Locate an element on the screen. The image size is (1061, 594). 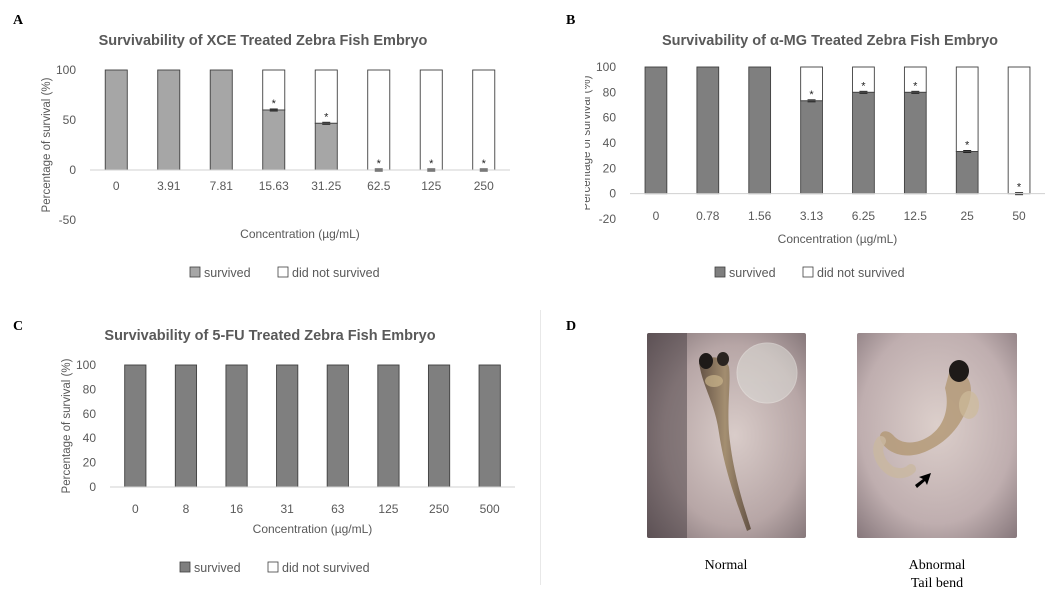
x-tick-label: 12.5 is located at coordinates (916, 216).